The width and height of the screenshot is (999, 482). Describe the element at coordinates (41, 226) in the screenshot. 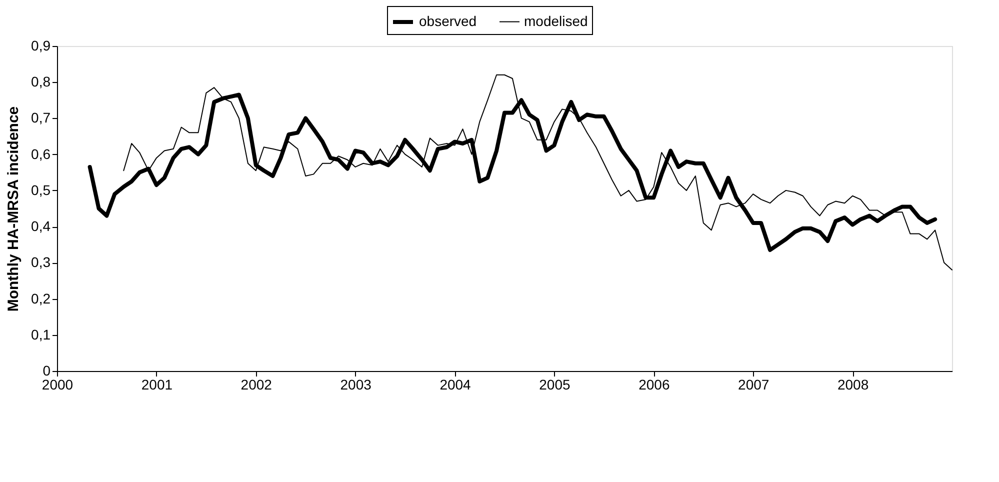

I see `y-tick-label: 0,4` at that location.